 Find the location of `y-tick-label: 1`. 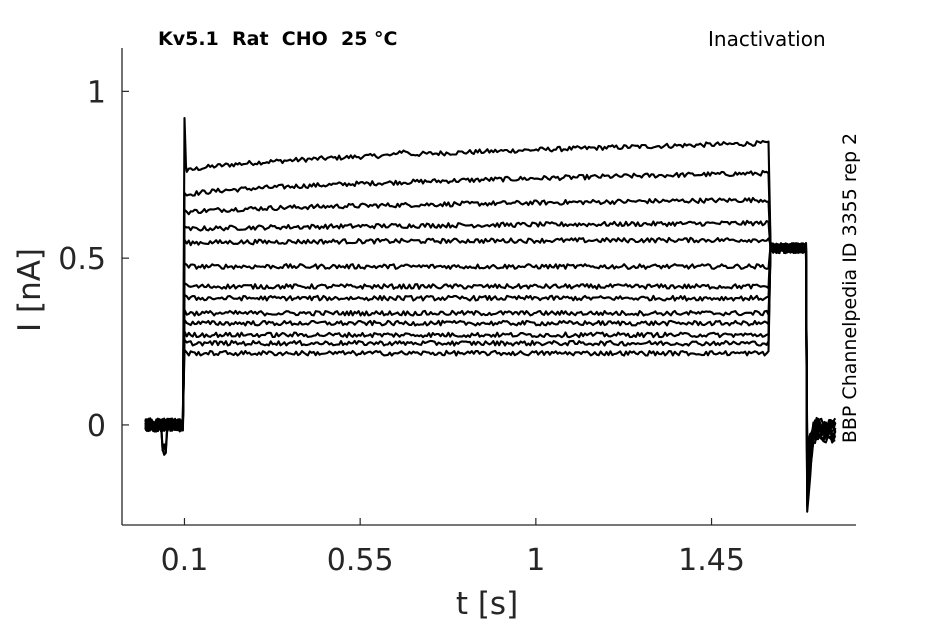

y-tick-label: 1 is located at coordinates (96, 92).